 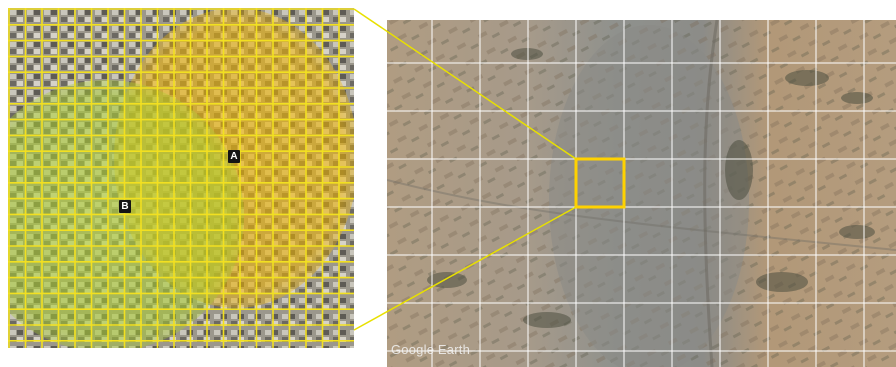 I want to click on selected-grid-cell, so click(x=600, y=183).